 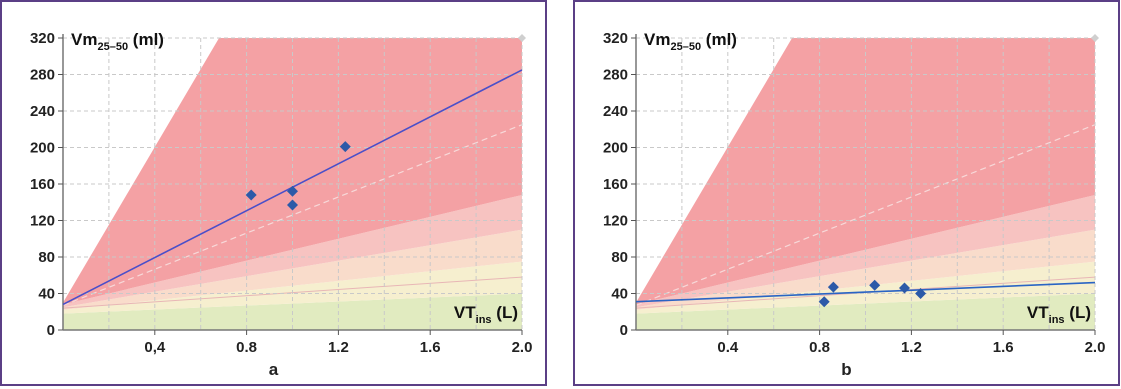 I want to click on panel-caption-b: b, so click(x=846, y=369).